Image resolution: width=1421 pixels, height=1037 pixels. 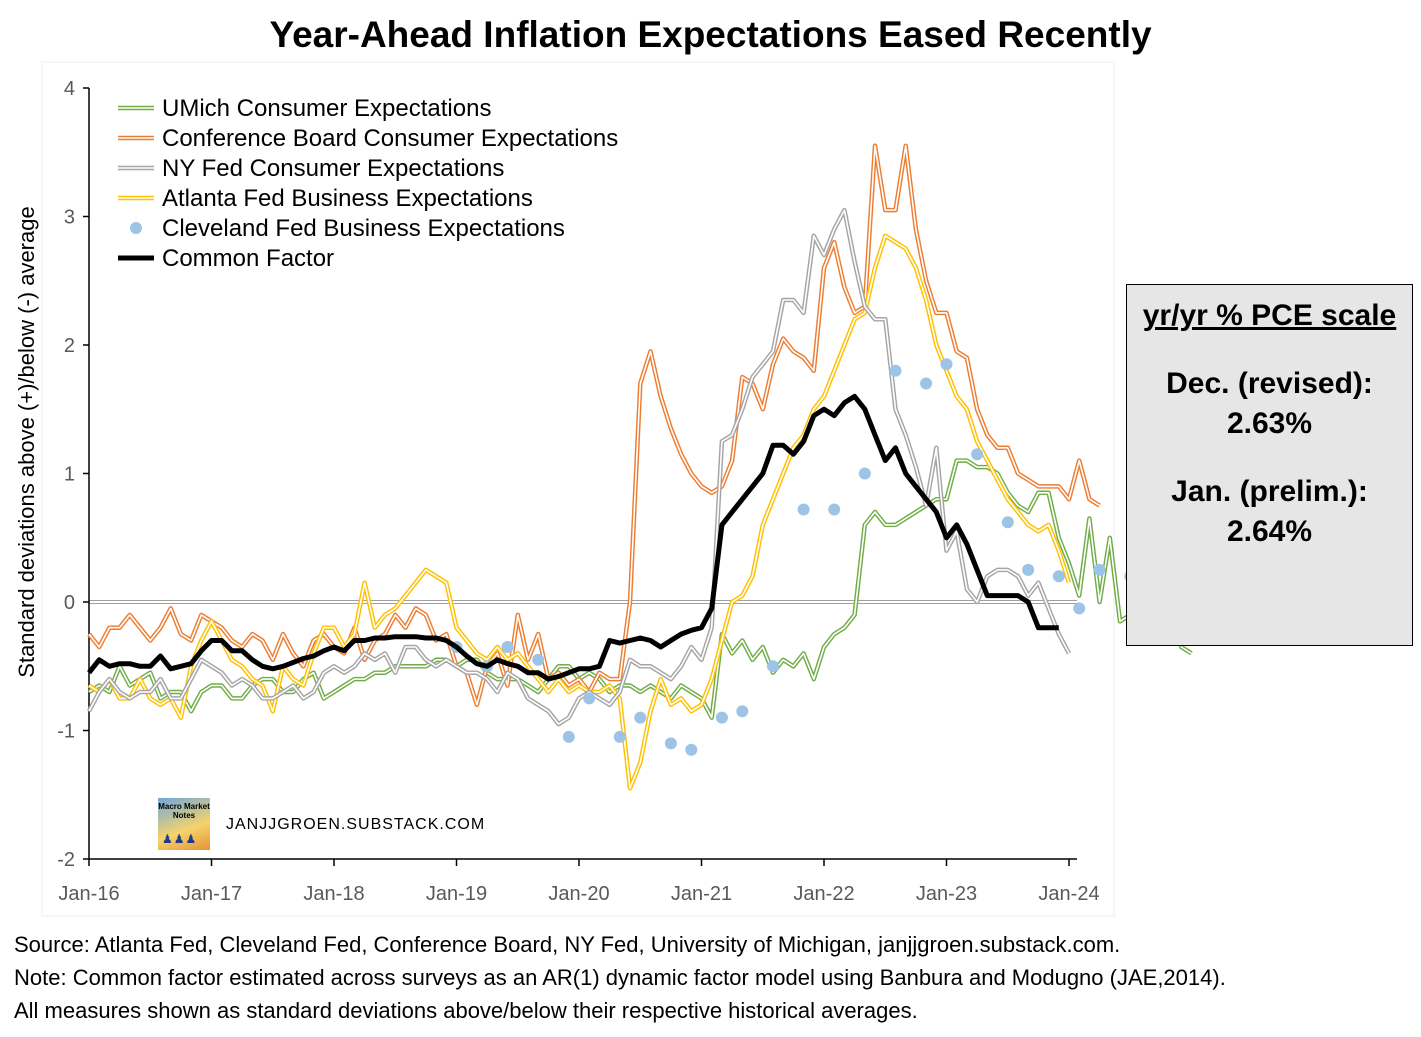 I want to click on cleveland_fed-legend-swatch, so click(x=136, y=228).